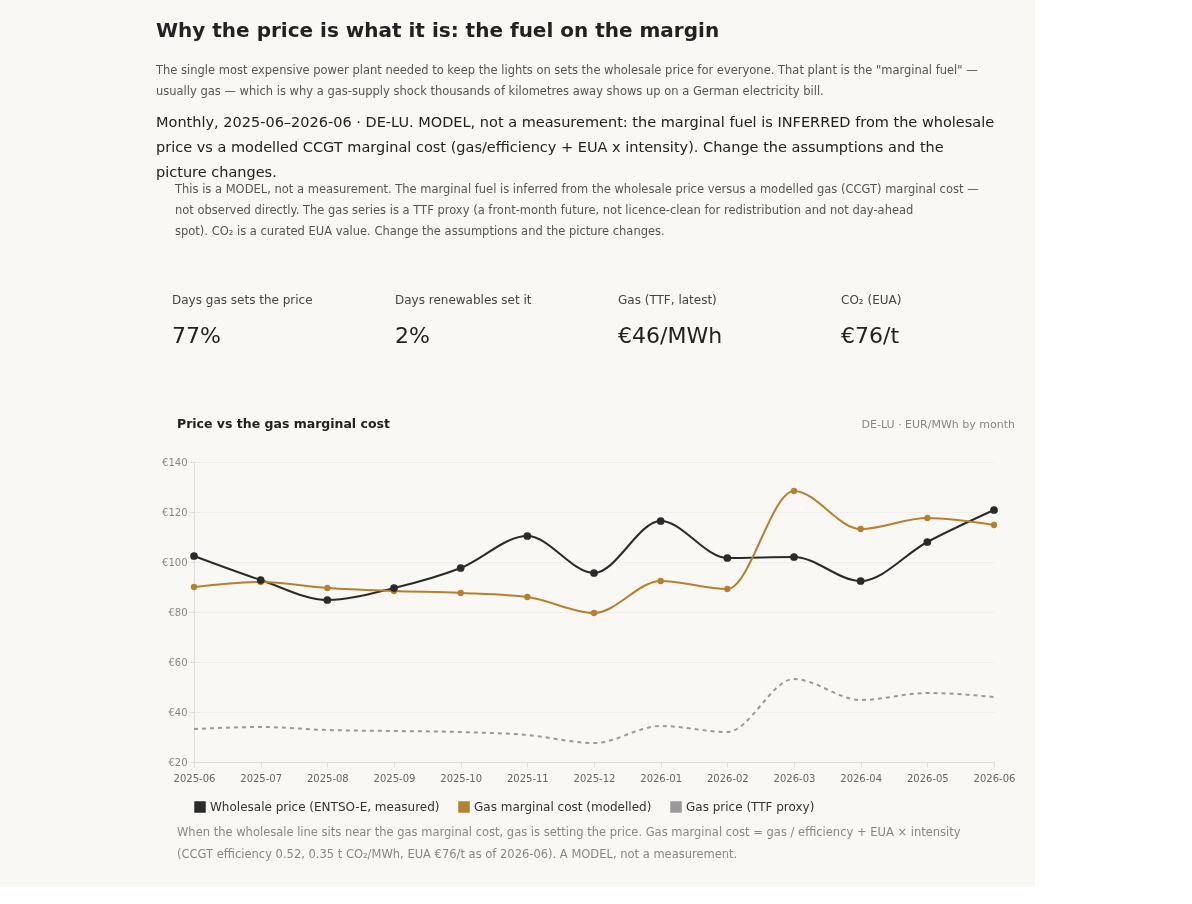 The image size is (1192, 904). Describe the element at coordinates (175, 462) in the screenshot. I see `y-tick-label: €140` at that location.